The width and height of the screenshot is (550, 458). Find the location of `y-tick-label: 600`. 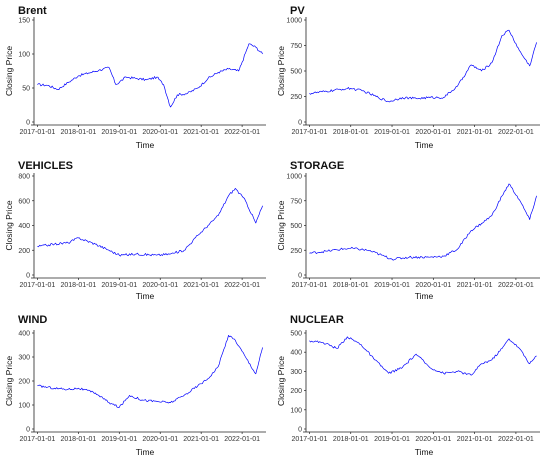

y-tick-label: 600 is located at coordinates (24, 201).